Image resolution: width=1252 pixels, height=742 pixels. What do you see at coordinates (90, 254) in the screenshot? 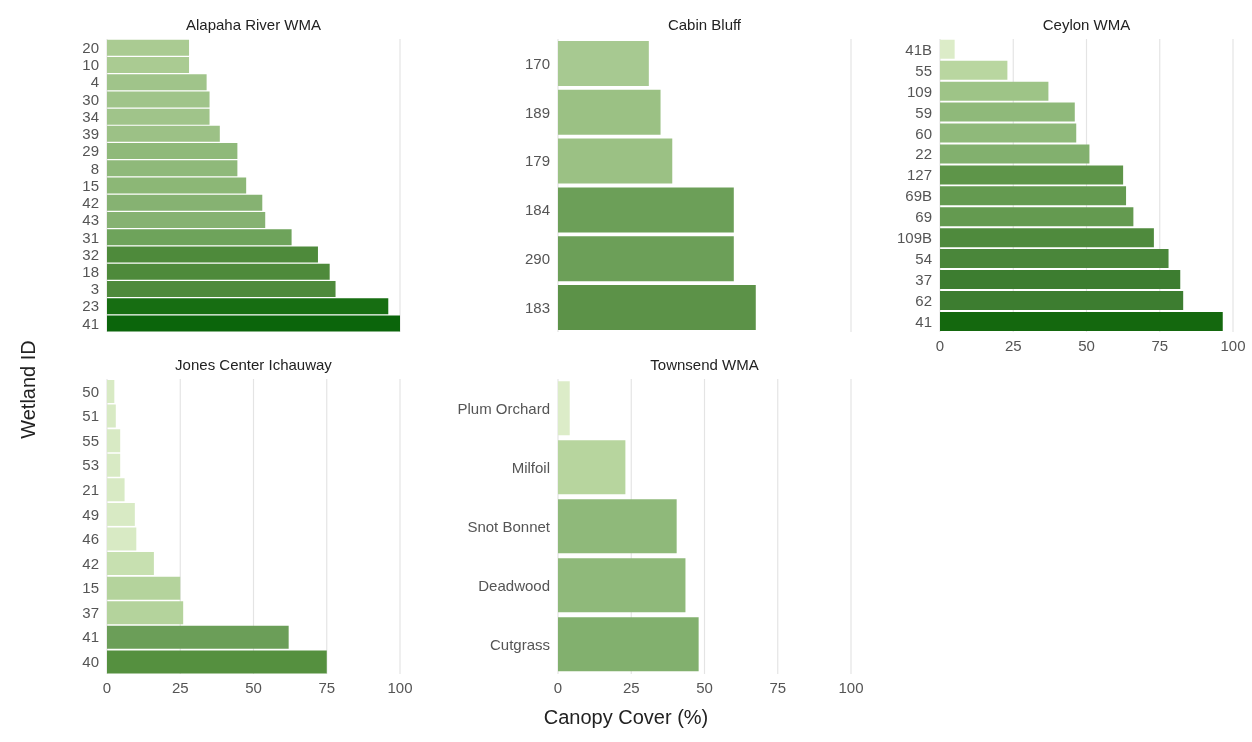
I see `y-tick-label: 32` at bounding box center [90, 254].